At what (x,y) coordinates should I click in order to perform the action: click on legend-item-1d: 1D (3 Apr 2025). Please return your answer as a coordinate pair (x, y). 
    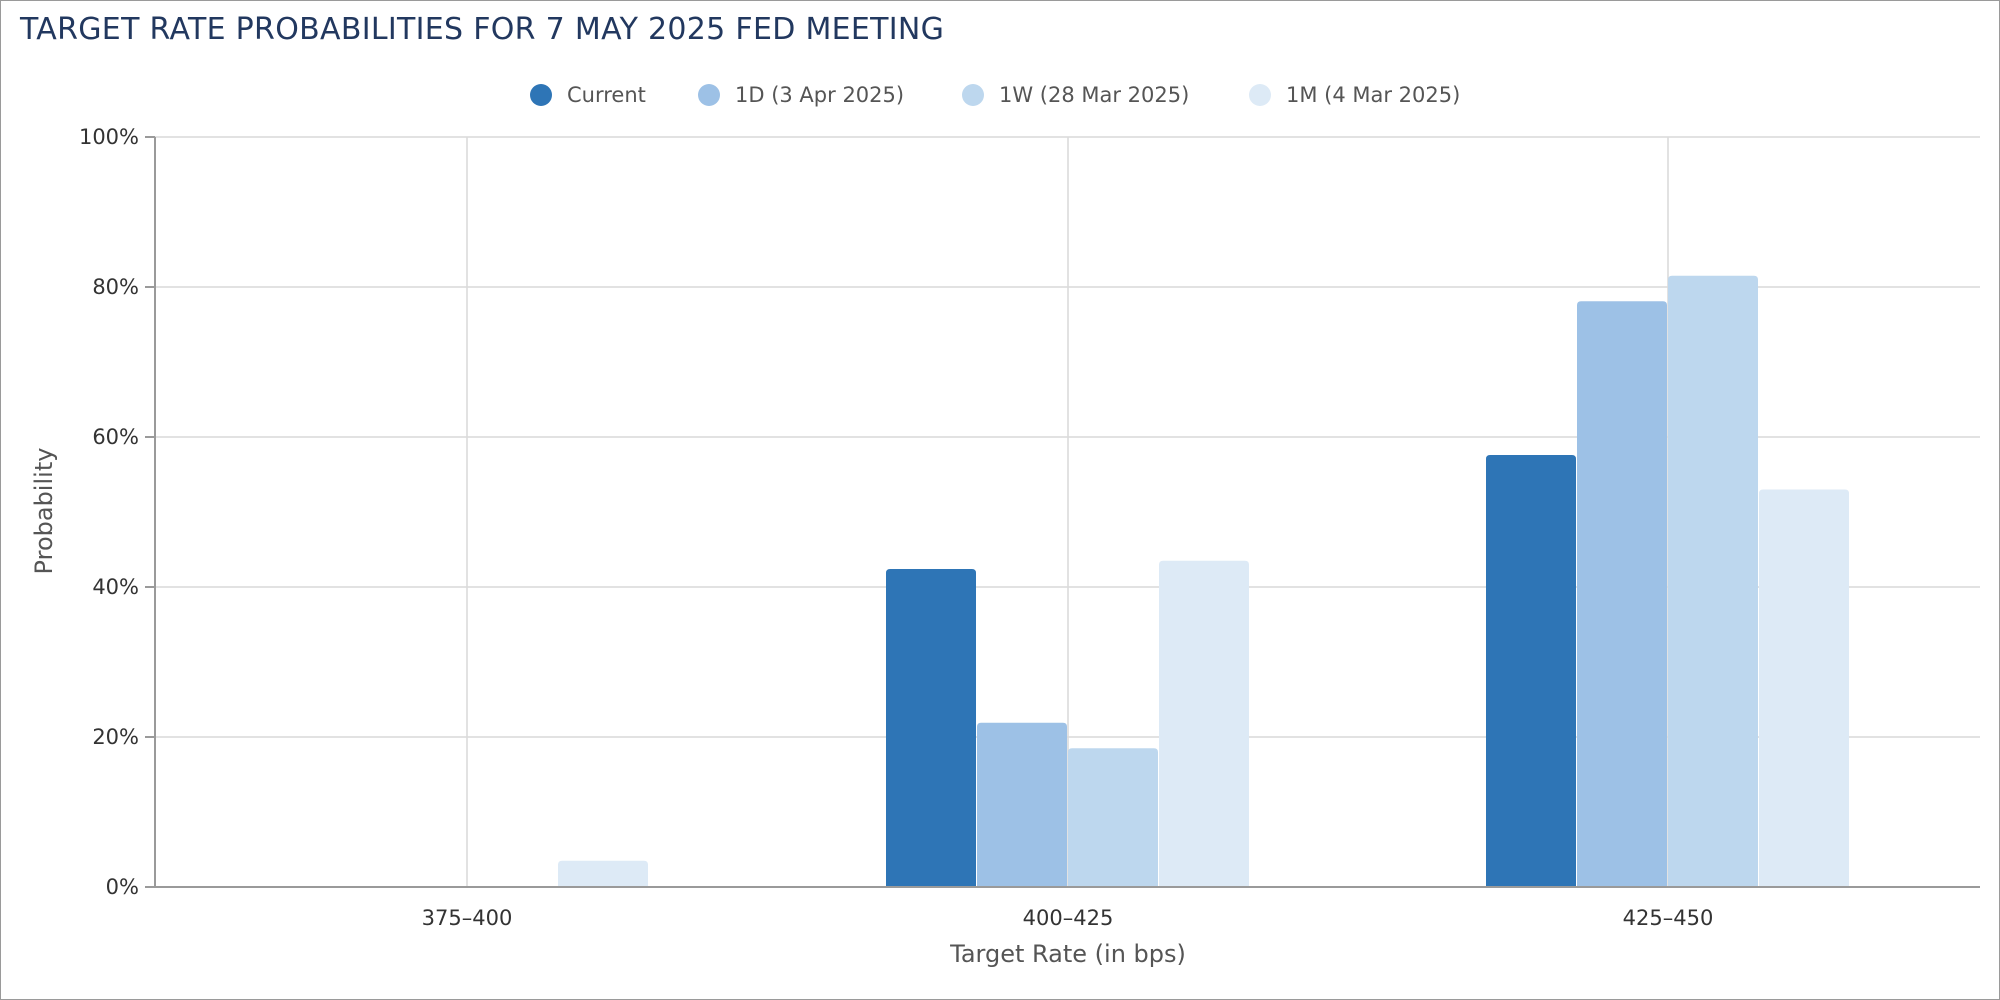
    Looking at the image, I should click on (801, 95).